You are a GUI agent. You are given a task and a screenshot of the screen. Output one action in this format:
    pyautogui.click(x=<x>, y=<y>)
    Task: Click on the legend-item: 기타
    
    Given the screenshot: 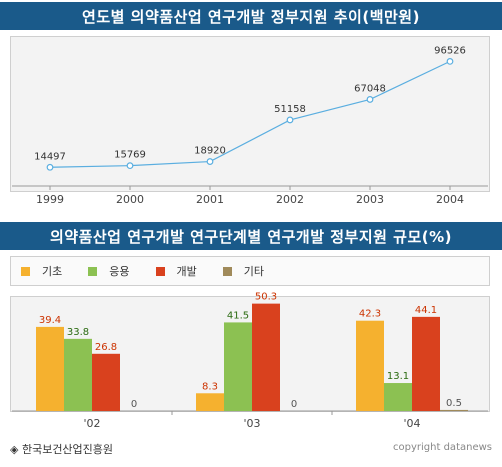 What is the action you would take?
    pyautogui.click(x=243, y=271)
    